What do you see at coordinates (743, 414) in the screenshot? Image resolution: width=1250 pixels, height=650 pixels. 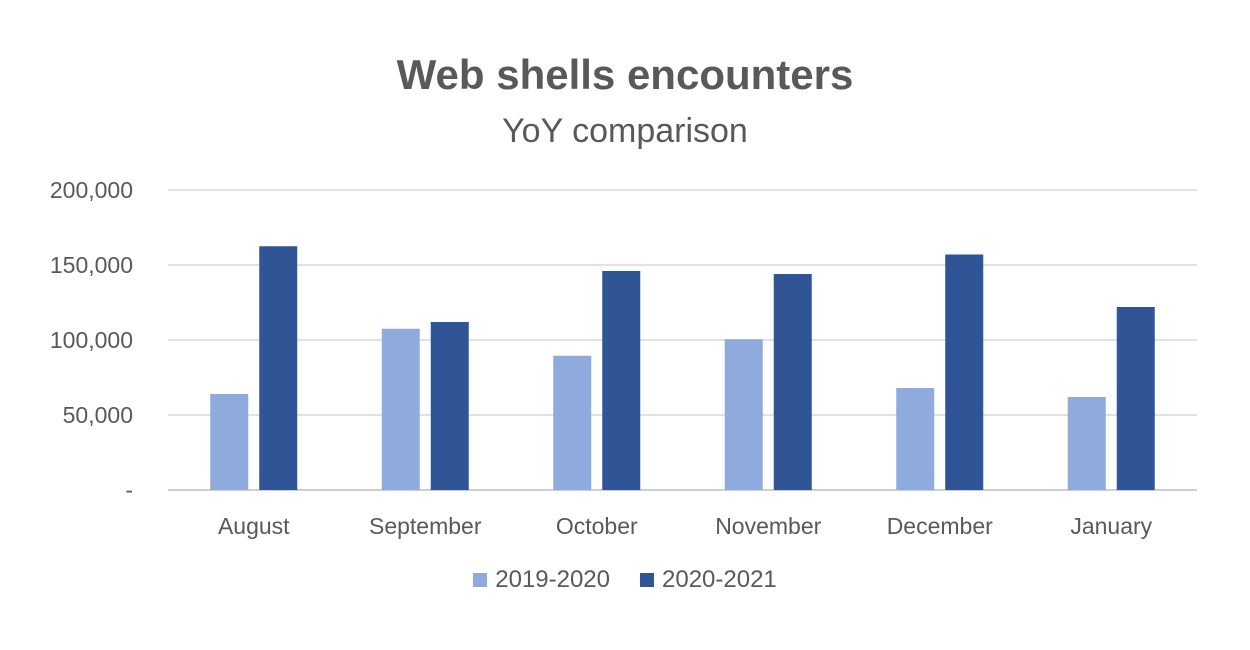 I see `bar-series-1-november` at bounding box center [743, 414].